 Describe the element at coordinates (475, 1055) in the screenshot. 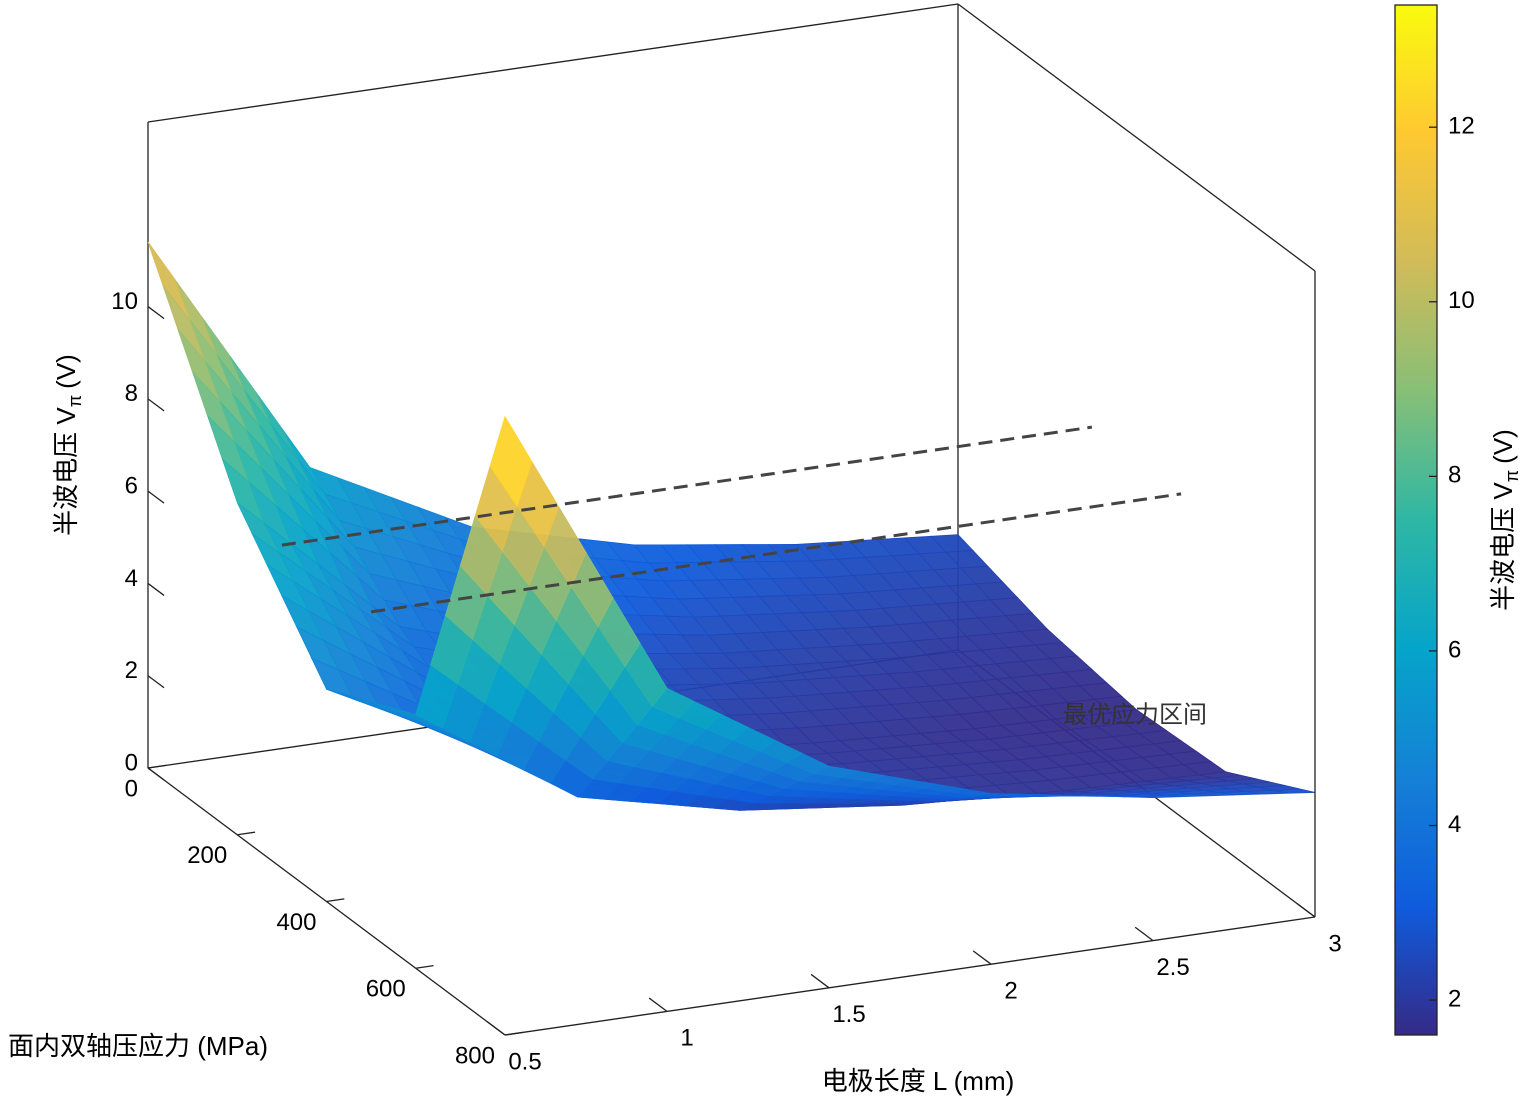

I see `y-tick-label: 800` at that location.